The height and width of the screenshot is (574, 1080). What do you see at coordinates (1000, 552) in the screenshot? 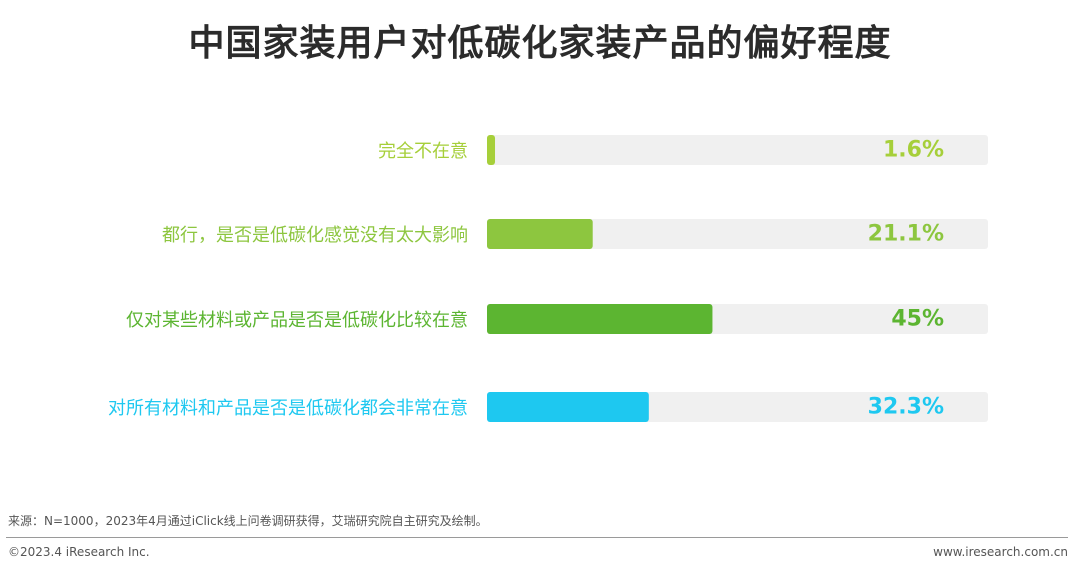
I see `website-text: www.iresearch.com.cn` at bounding box center [1000, 552].